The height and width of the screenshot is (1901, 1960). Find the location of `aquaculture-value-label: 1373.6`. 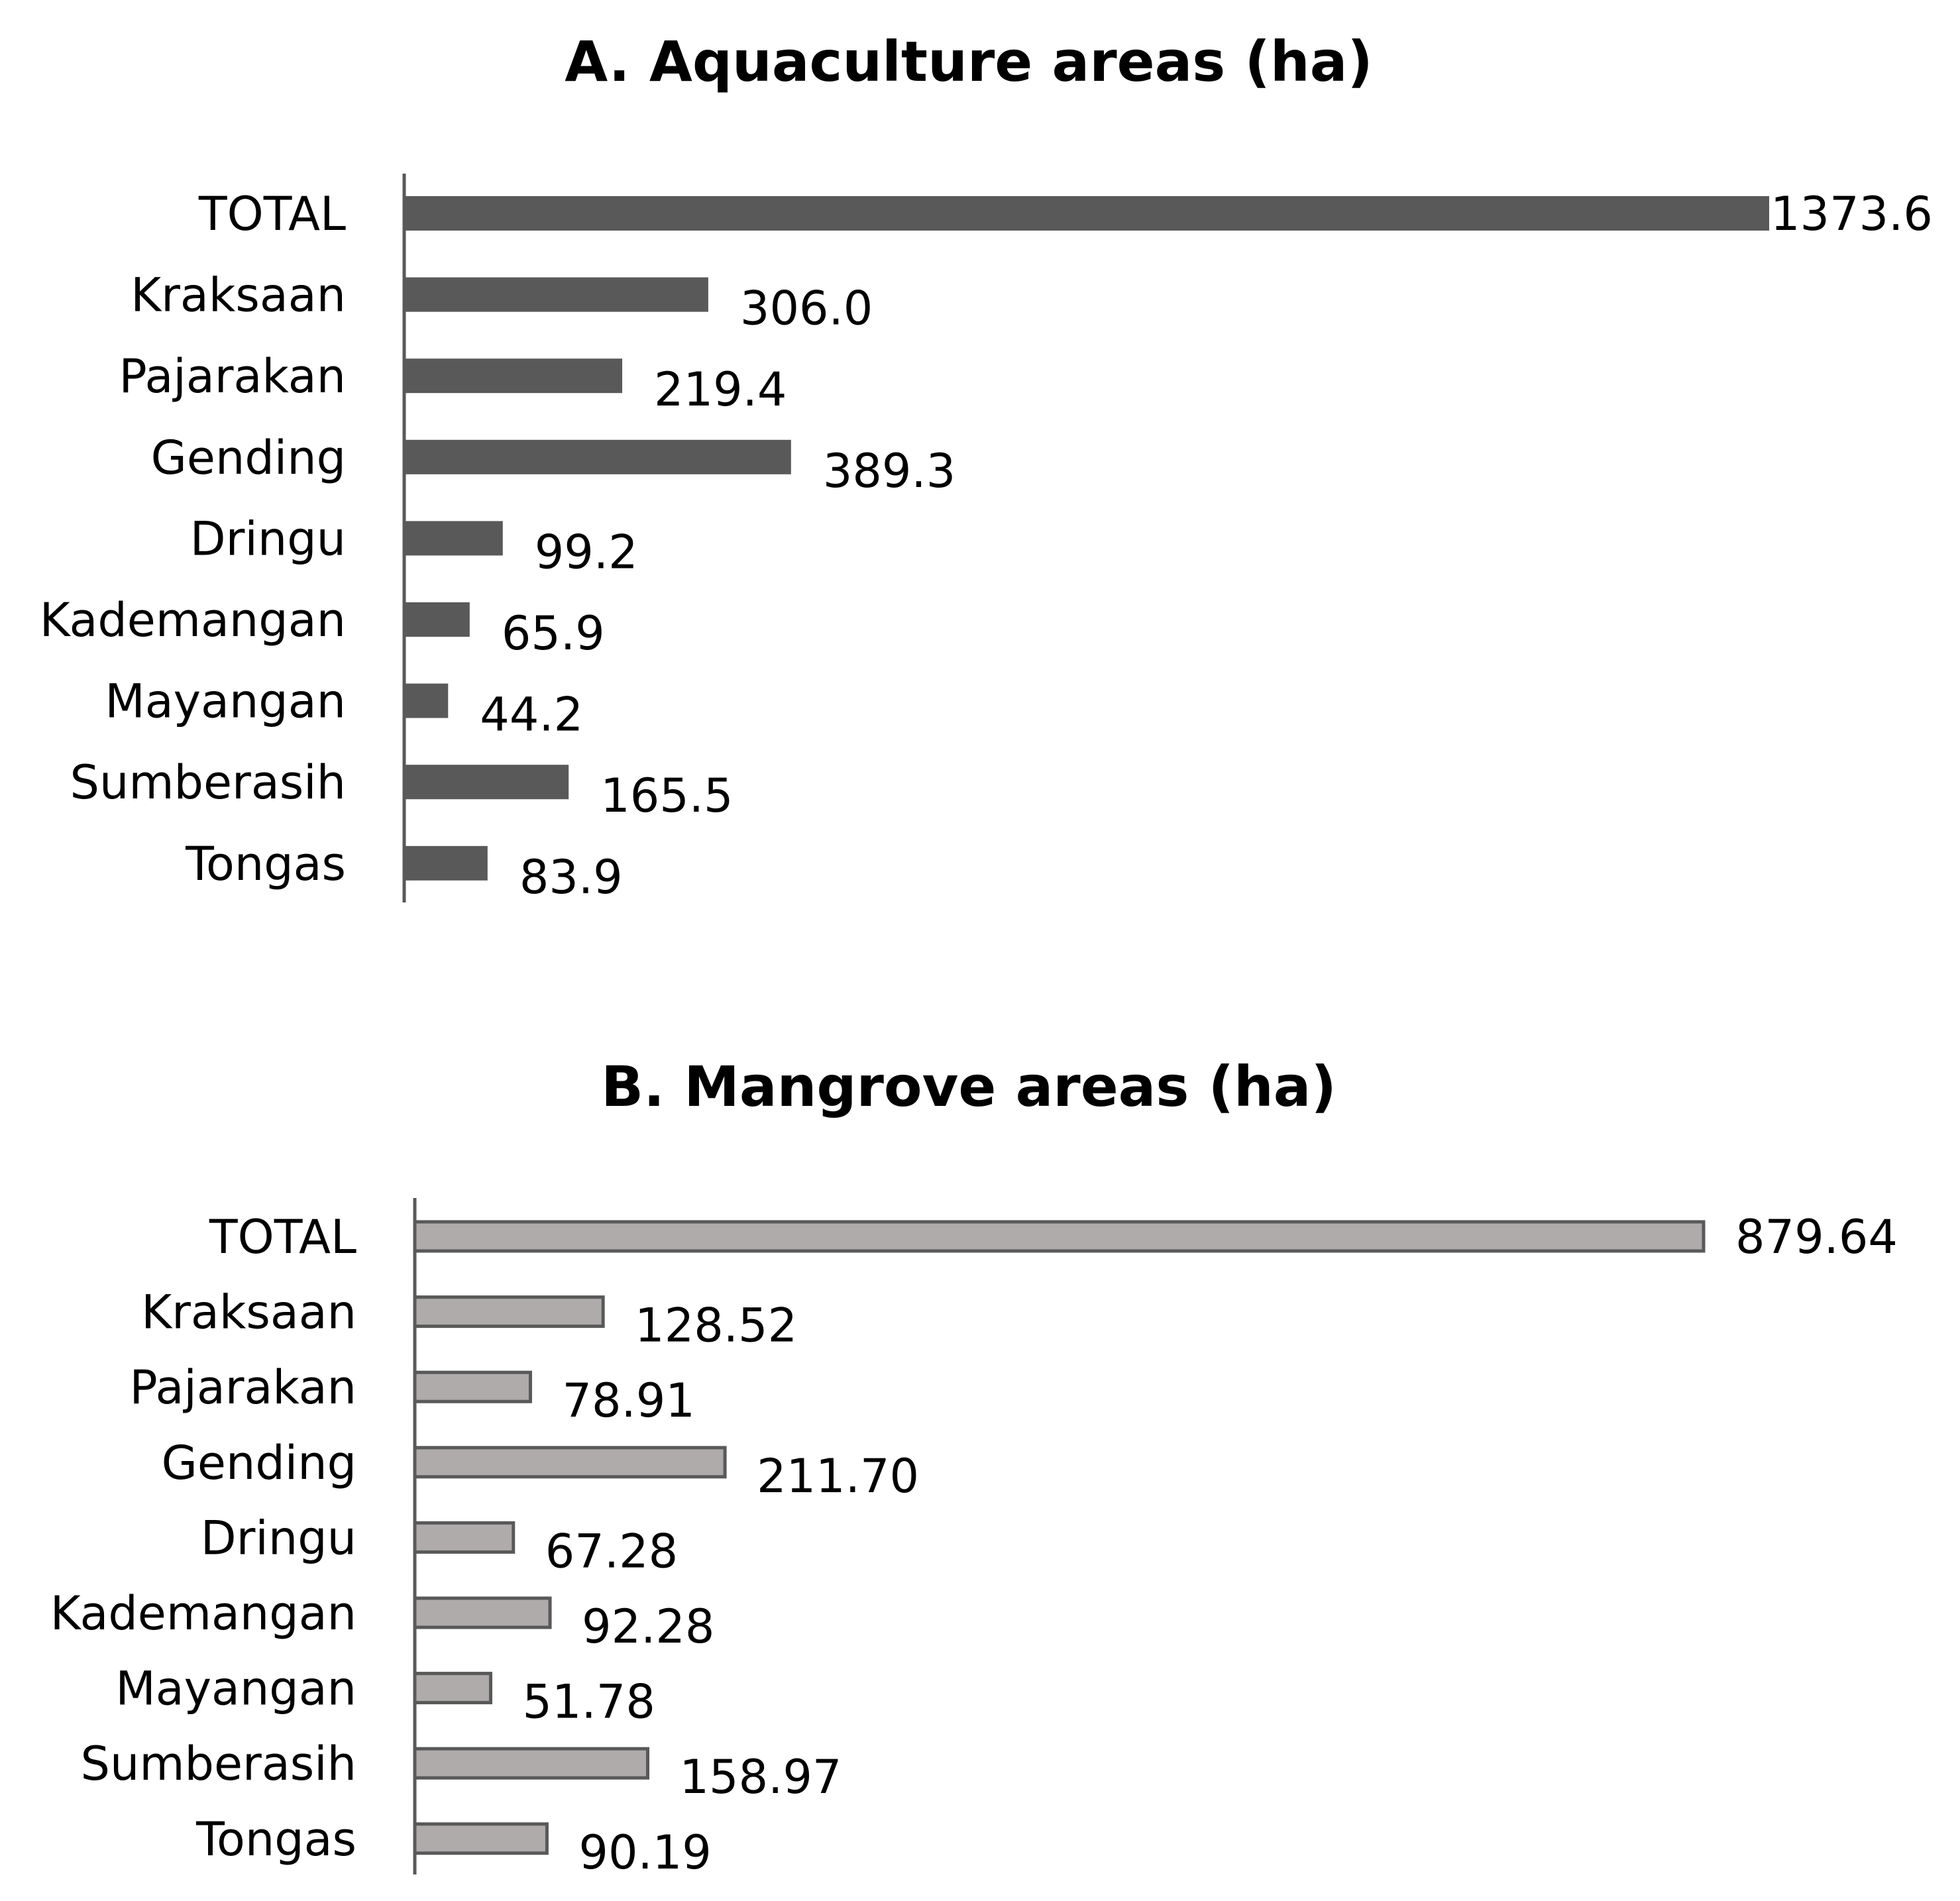

aquaculture-value-label: 1373.6 is located at coordinates (1851, 214).